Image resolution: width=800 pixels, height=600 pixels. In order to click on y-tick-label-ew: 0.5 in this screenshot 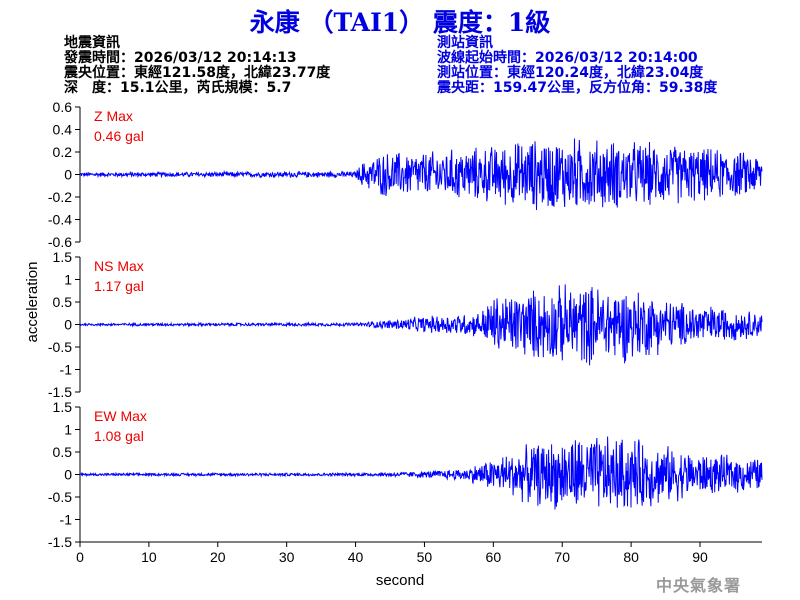, I will do `click(63, 452)`.